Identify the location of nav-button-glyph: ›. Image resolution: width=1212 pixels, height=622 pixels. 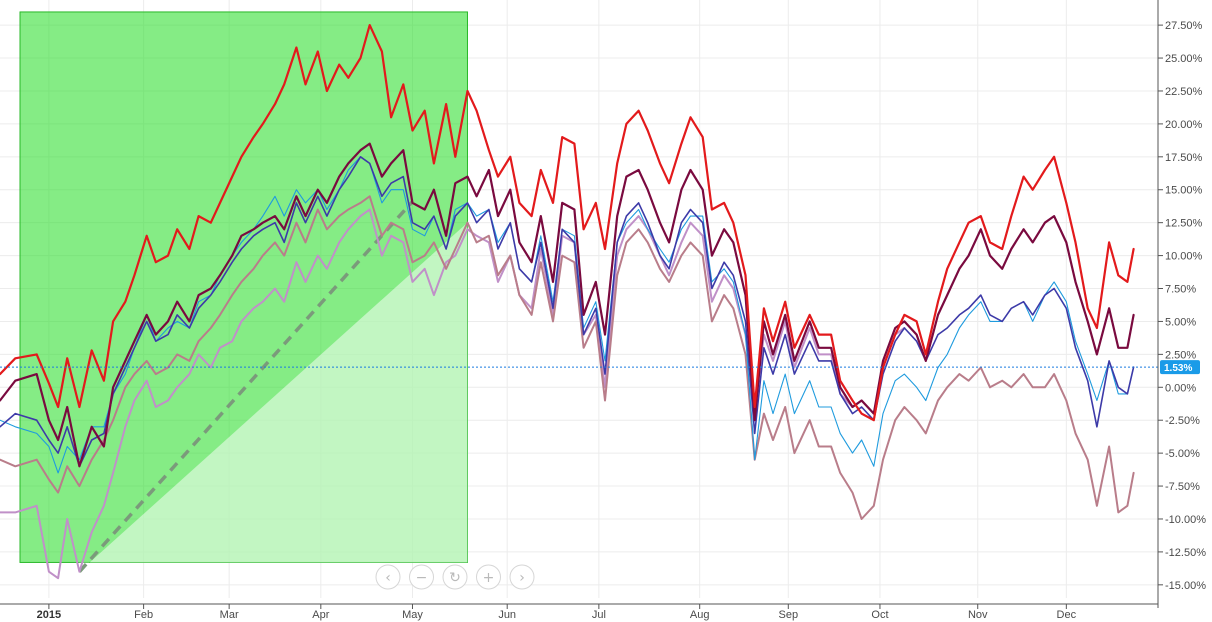
(522, 578).